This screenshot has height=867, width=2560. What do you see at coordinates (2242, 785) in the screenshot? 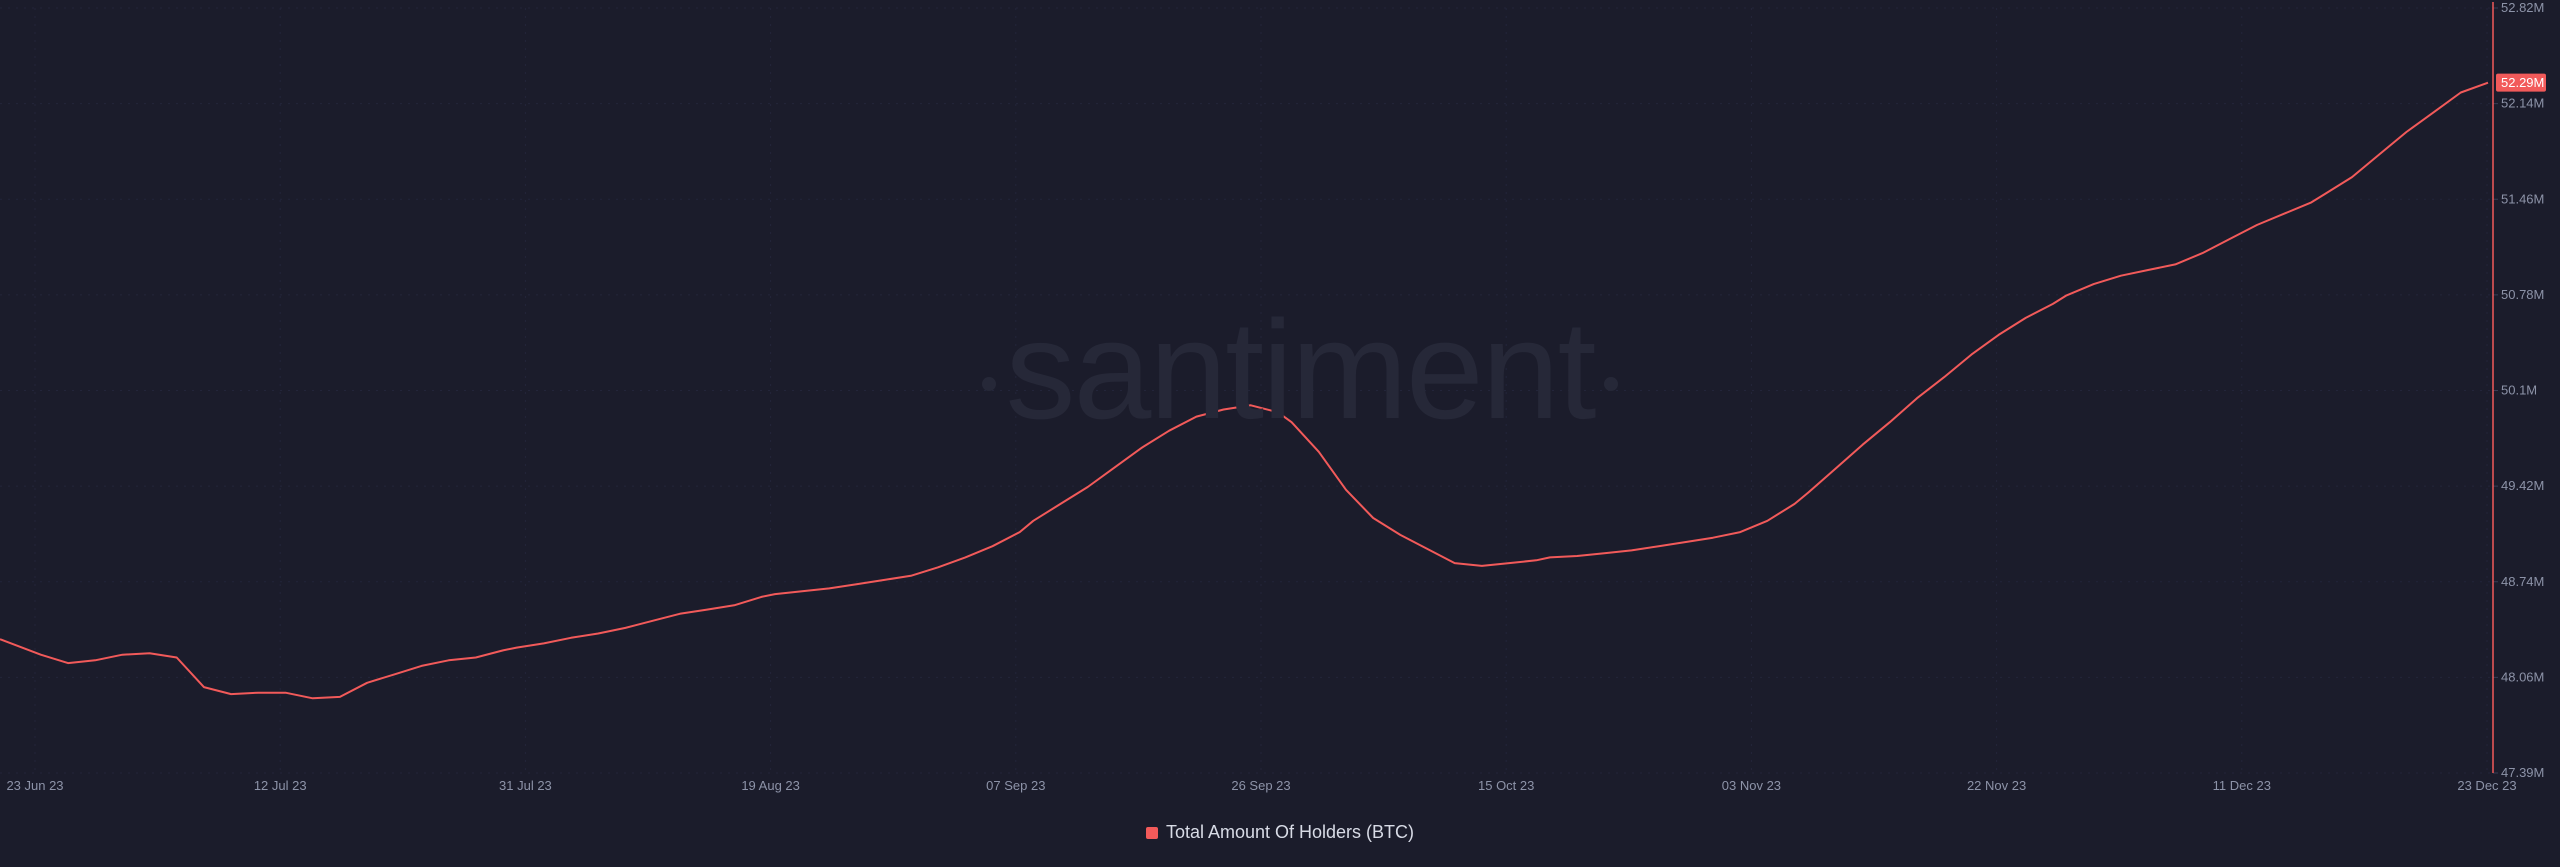
I see `x-tick-label: 11 Dec 23` at bounding box center [2242, 785].